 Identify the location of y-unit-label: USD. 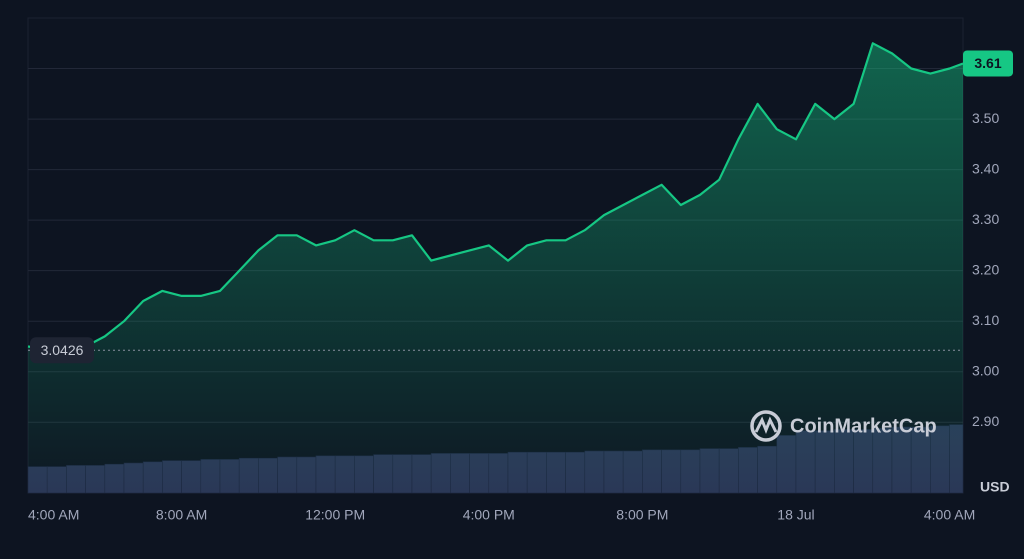
(995, 487).